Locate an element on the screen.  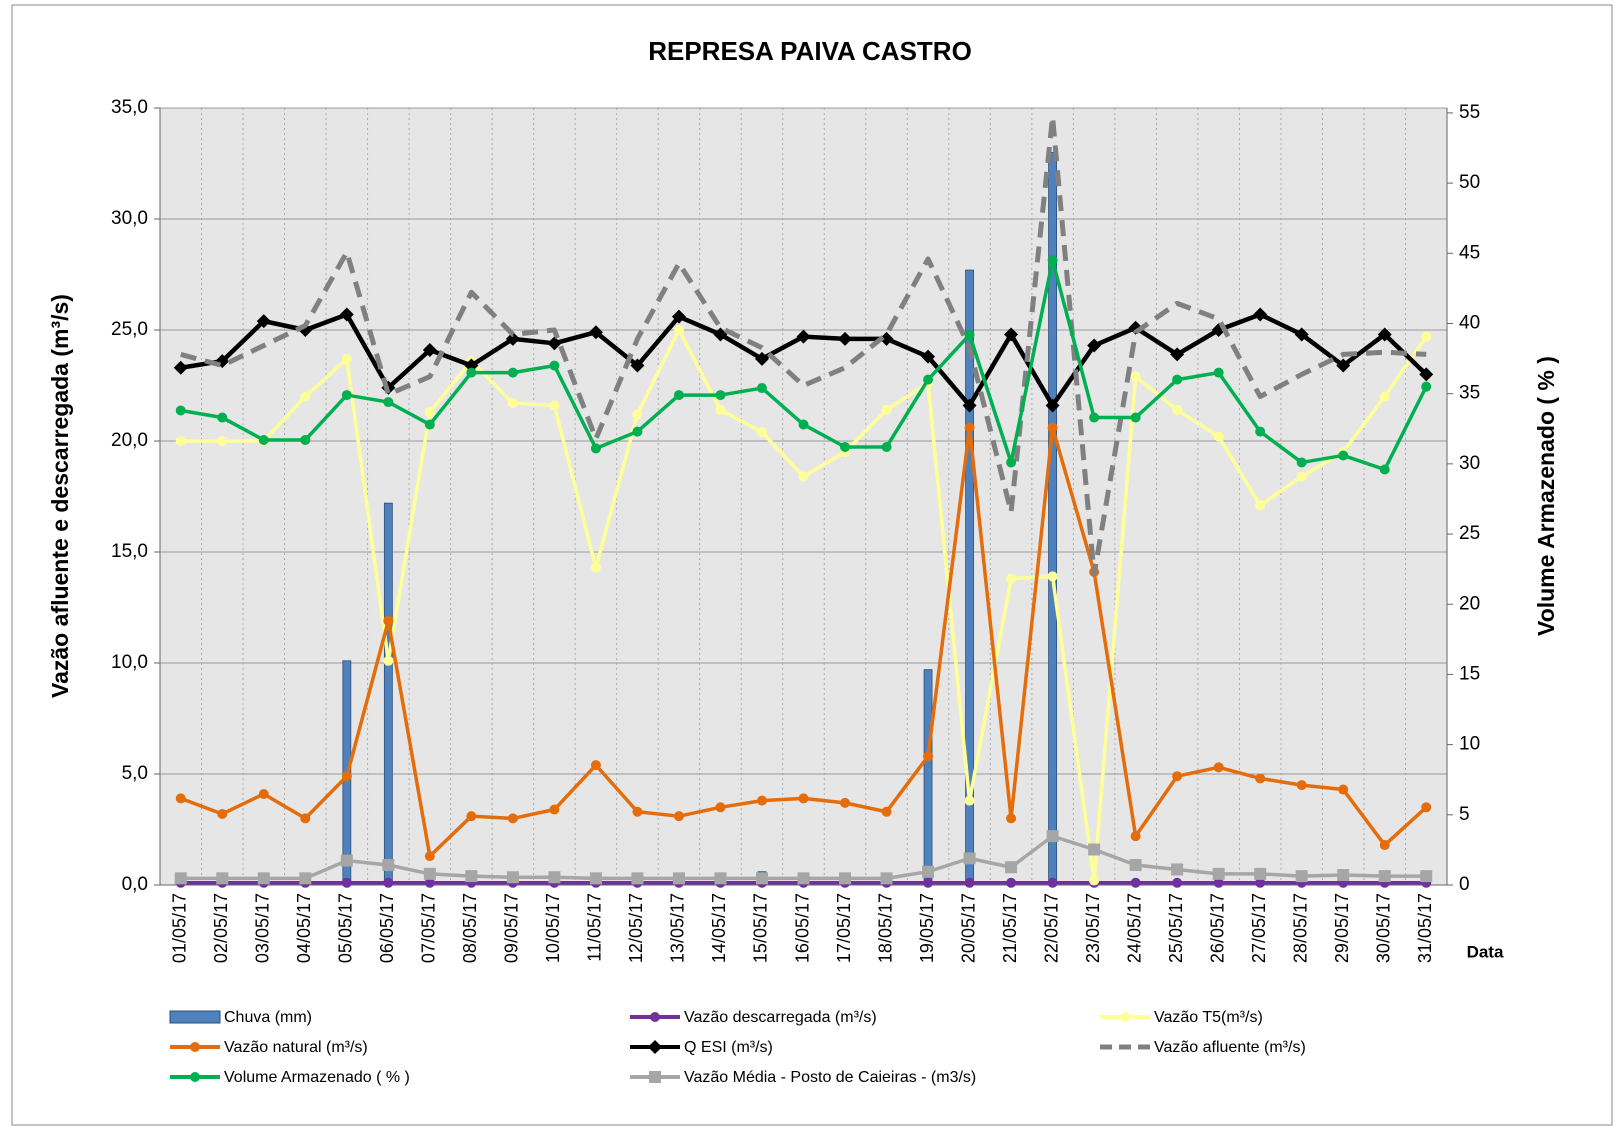
legend-label: Vazão Média - Posto de Caieiras - (m3/s) is located at coordinates (830, 1077).